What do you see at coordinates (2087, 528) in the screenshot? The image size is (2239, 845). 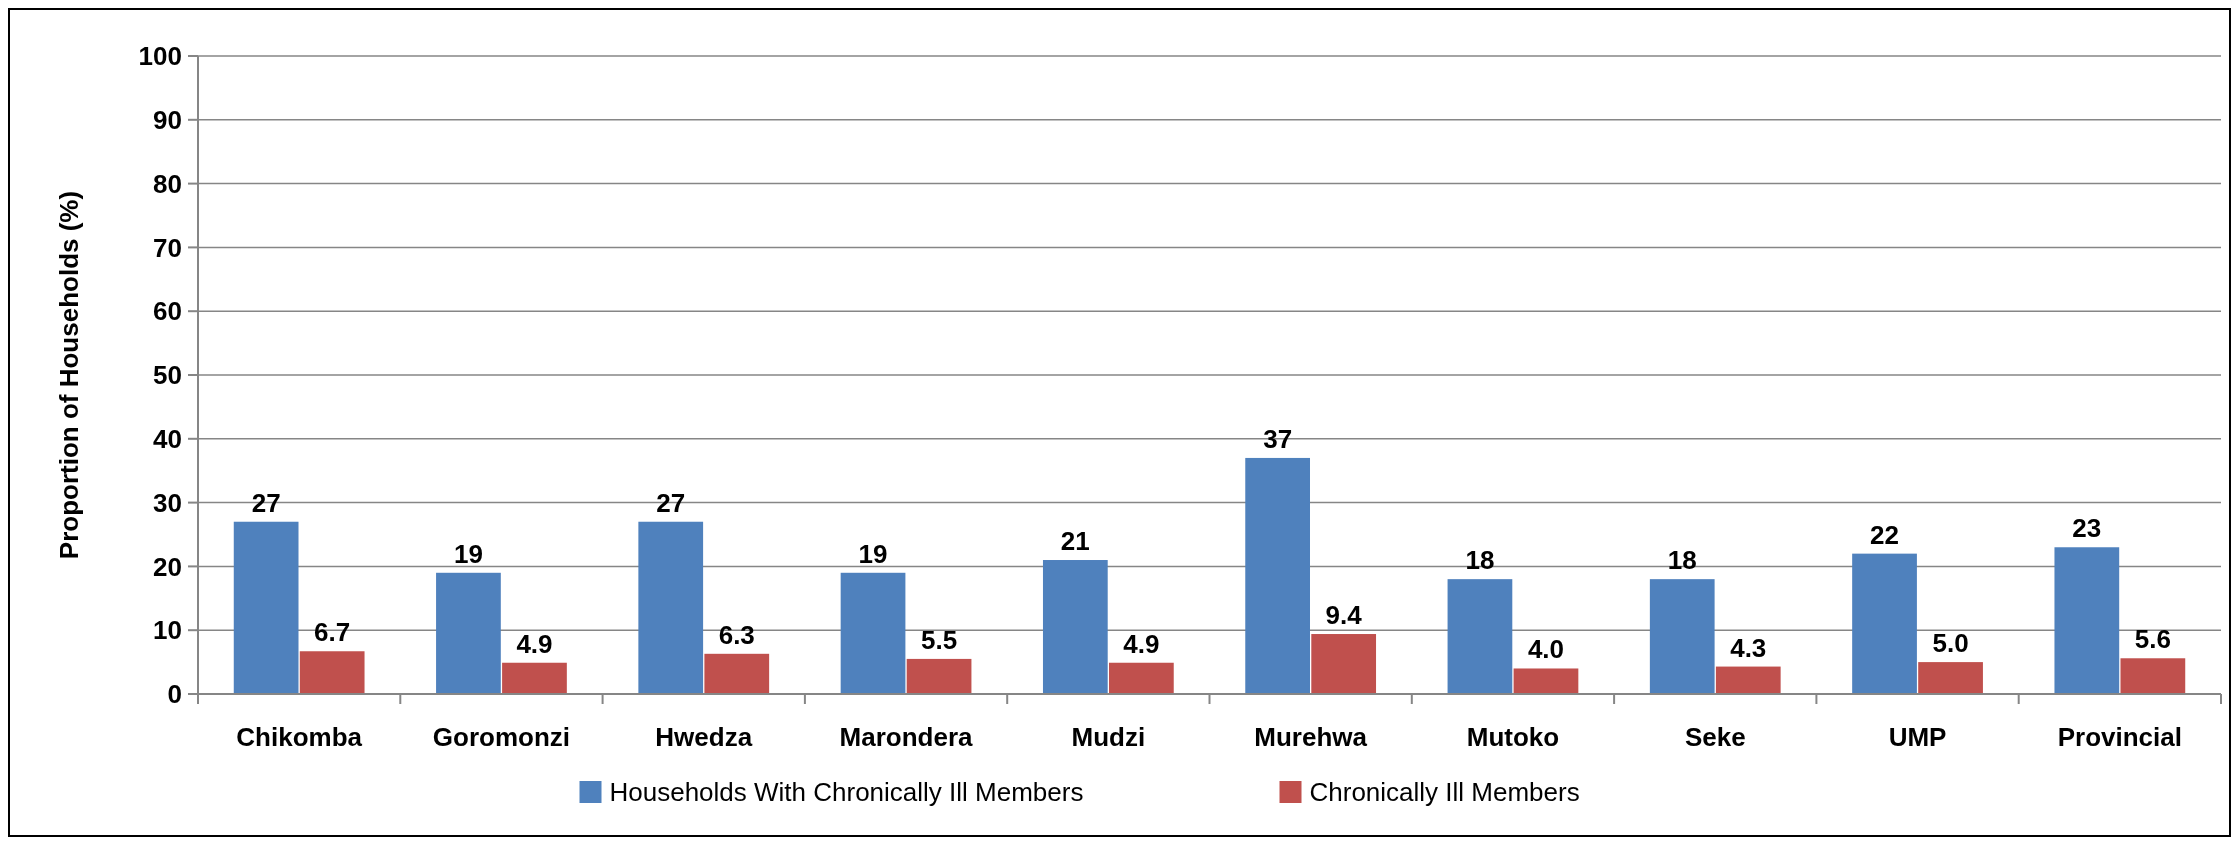 I see `data-label: 23` at bounding box center [2087, 528].